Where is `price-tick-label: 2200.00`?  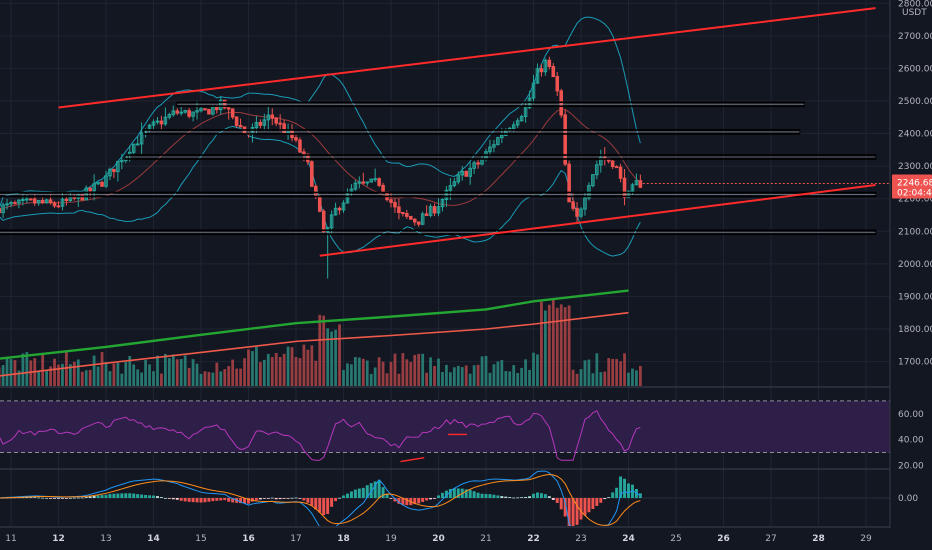
price-tick-label: 2200.00 is located at coordinates (915, 200).